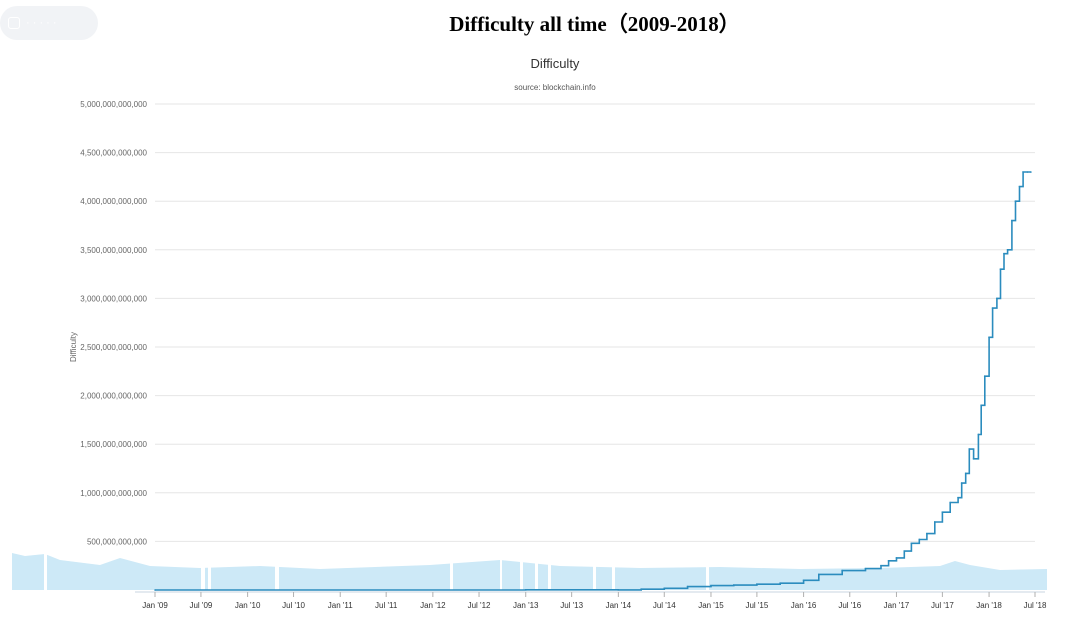 The height and width of the screenshot is (631, 1075). What do you see at coordinates (571, 605) in the screenshot?
I see `x-tick-label: Jul '13` at bounding box center [571, 605].